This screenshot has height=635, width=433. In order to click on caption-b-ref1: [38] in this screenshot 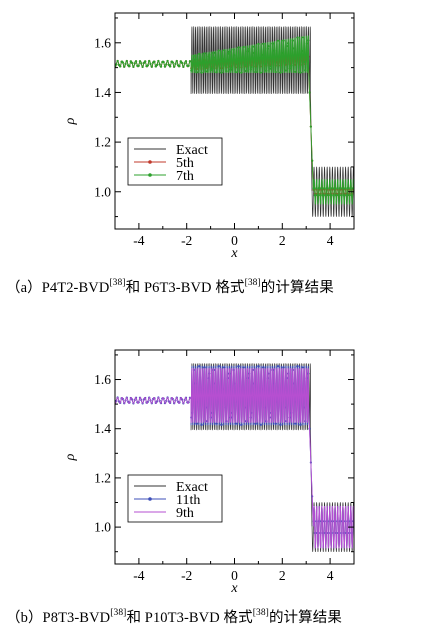, I will do `click(118, 613)`.